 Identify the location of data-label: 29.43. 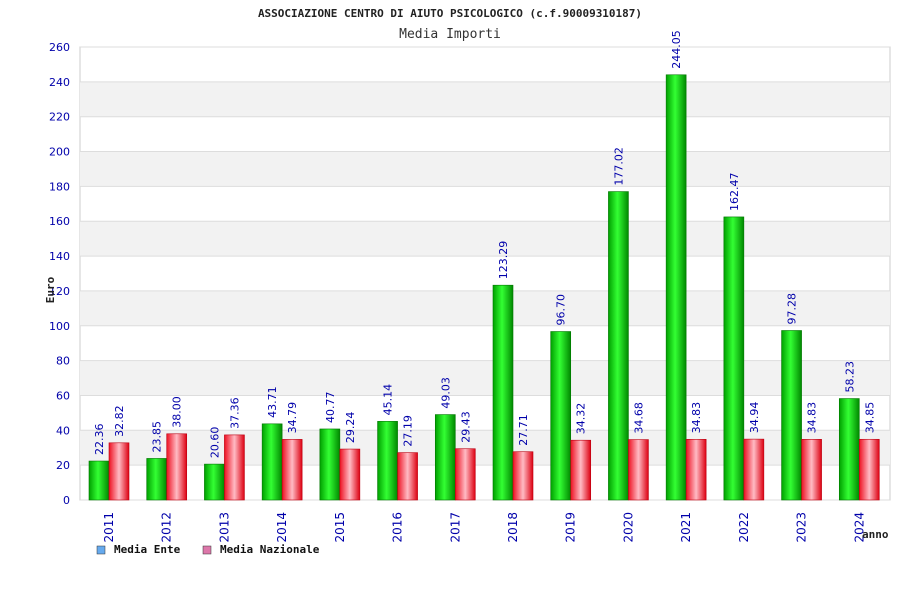
(465, 427).